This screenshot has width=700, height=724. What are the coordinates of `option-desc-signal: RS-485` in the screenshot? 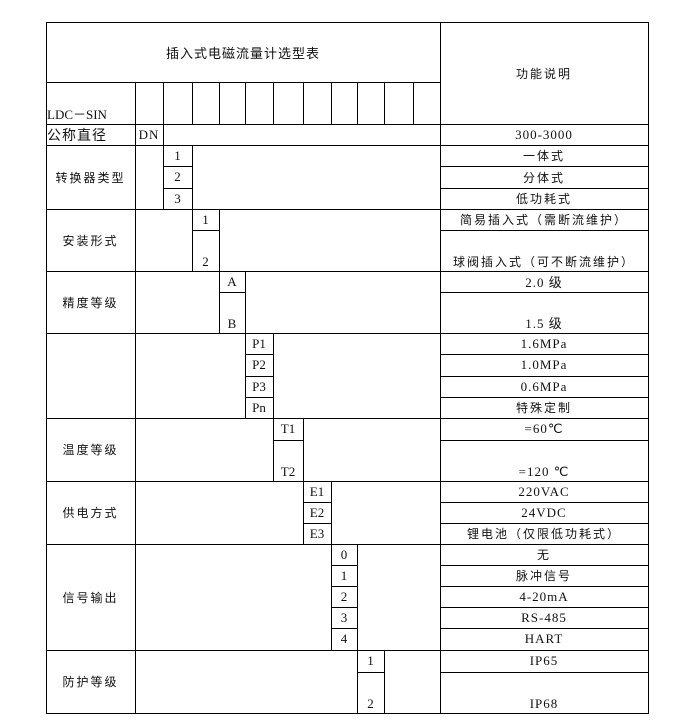 It's located at (544, 617).